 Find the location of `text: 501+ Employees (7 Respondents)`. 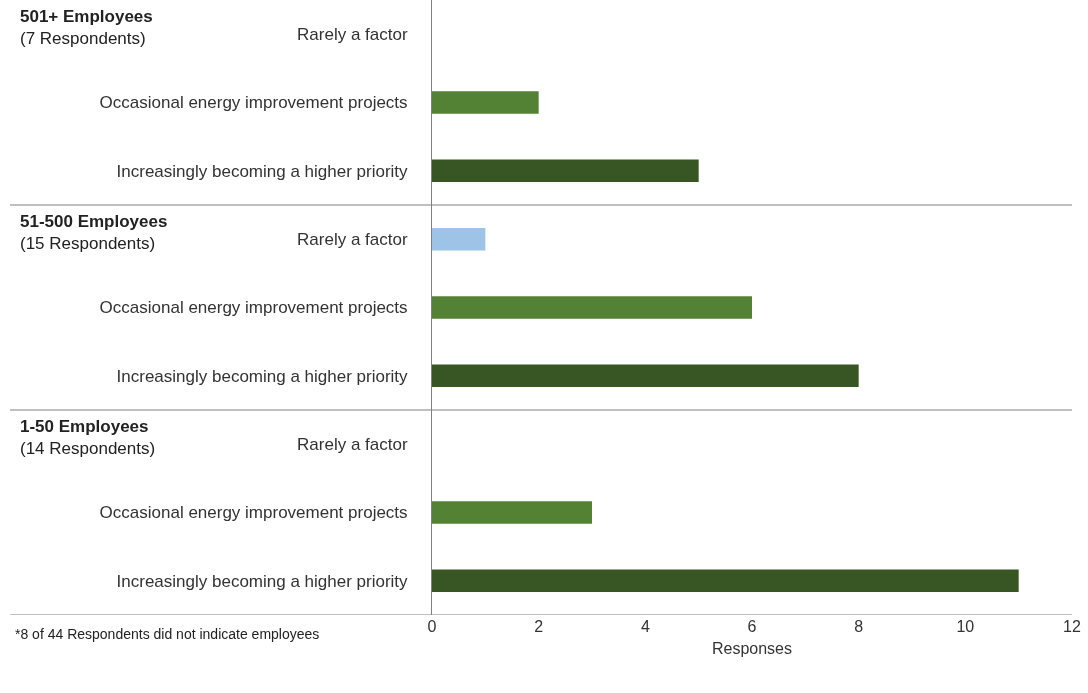

text: 501+ Employees (7 Respondents) is located at coordinates (86, 28).